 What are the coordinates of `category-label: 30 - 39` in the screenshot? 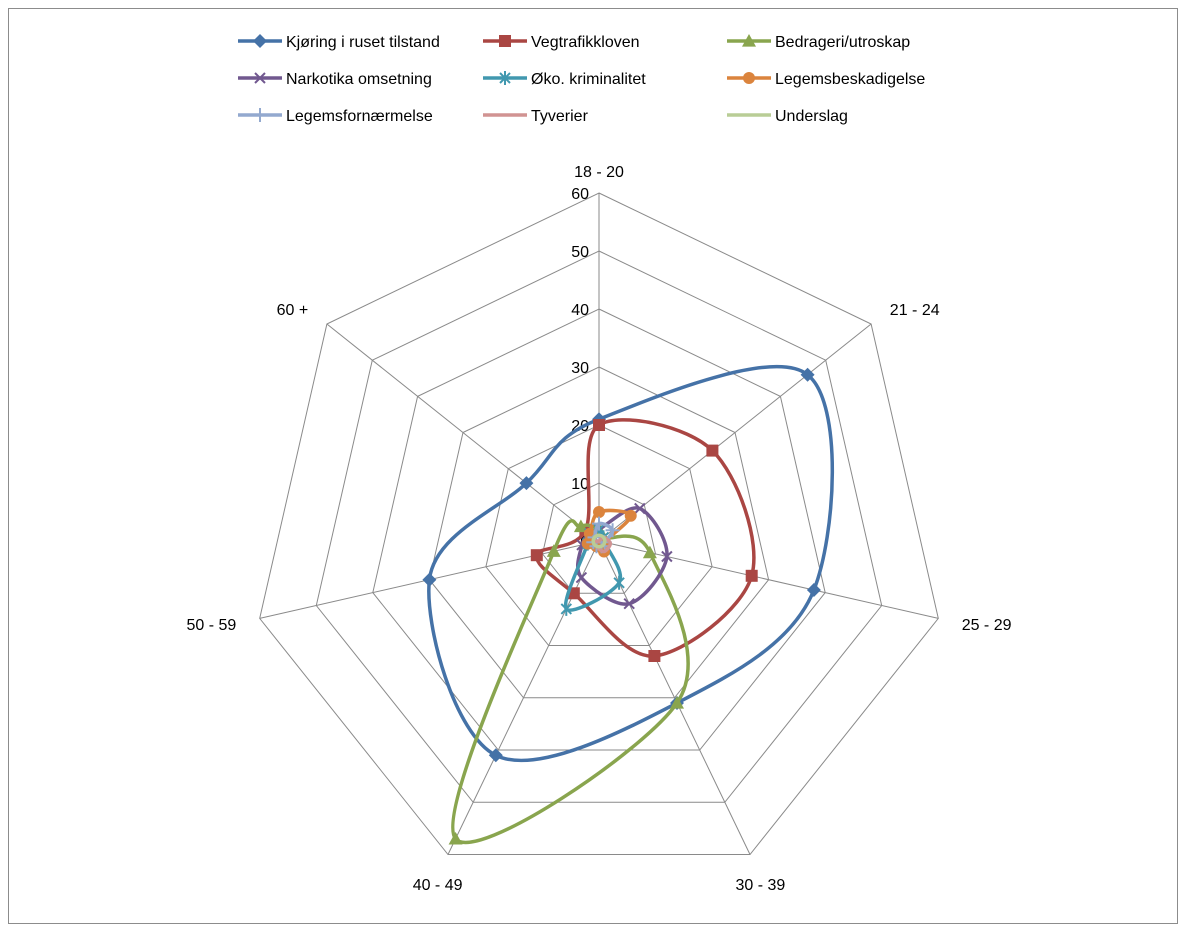 It's located at (760, 885).